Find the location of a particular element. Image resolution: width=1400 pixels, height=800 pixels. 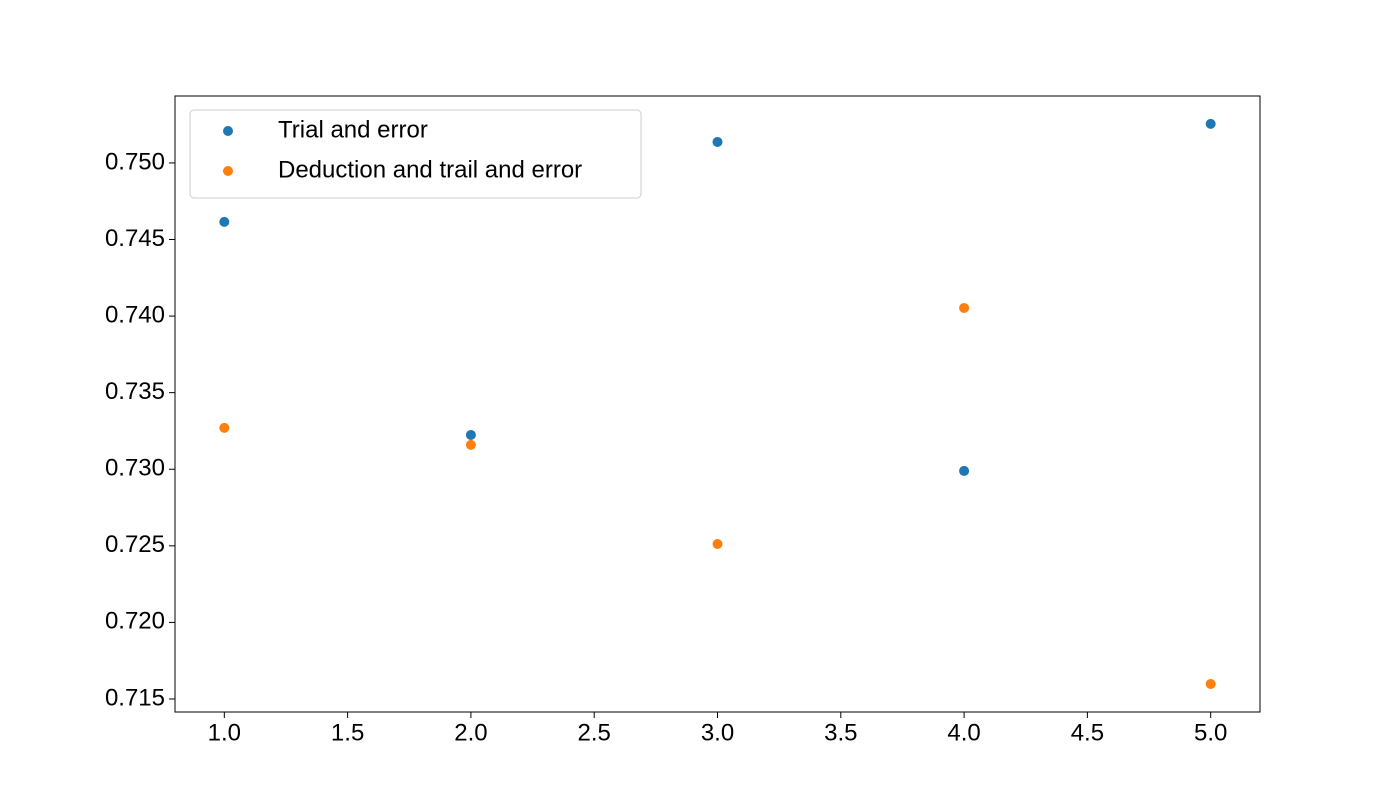

x-tick-label: 2.5 is located at coordinates (594, 732).